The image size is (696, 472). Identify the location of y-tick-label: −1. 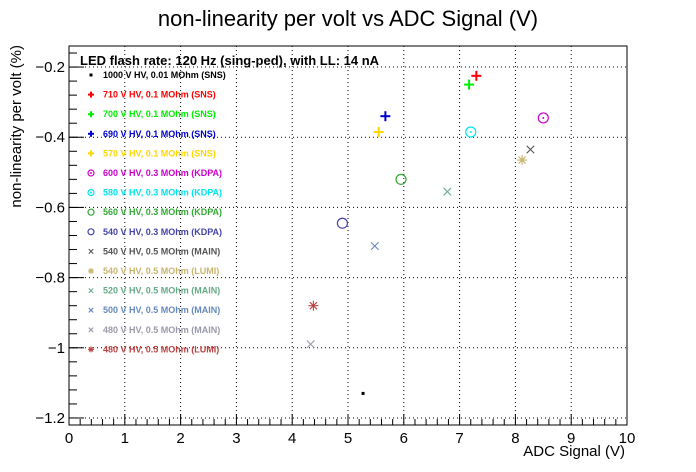
(56, 348).